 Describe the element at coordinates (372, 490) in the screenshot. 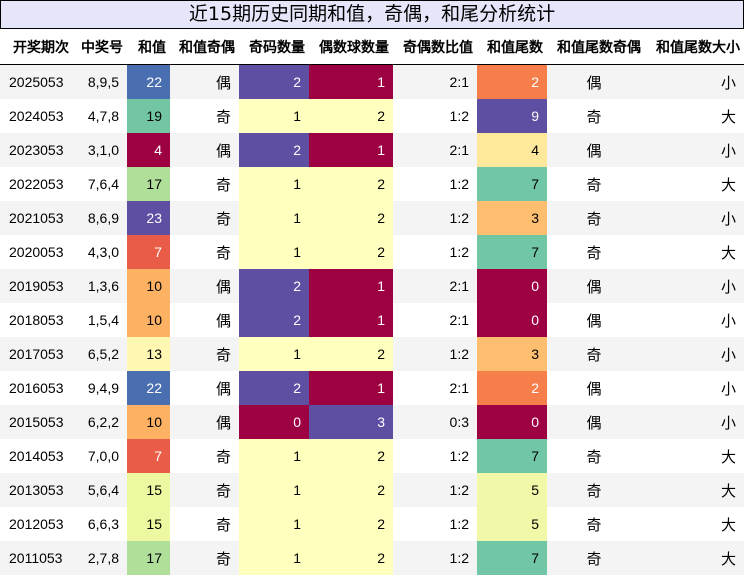

I see `table-row: 2013053 5,6,4 15 奇 1 2 1:2 5 奇大` at that location.